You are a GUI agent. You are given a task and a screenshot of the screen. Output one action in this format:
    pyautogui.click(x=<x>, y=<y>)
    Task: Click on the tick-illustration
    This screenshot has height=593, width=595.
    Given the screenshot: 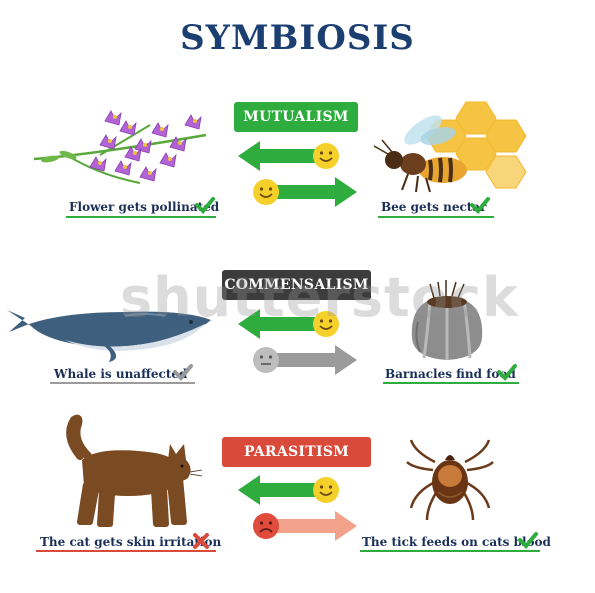 What is the action you would take?
    pyautogui.click(x=450, y=480)
    